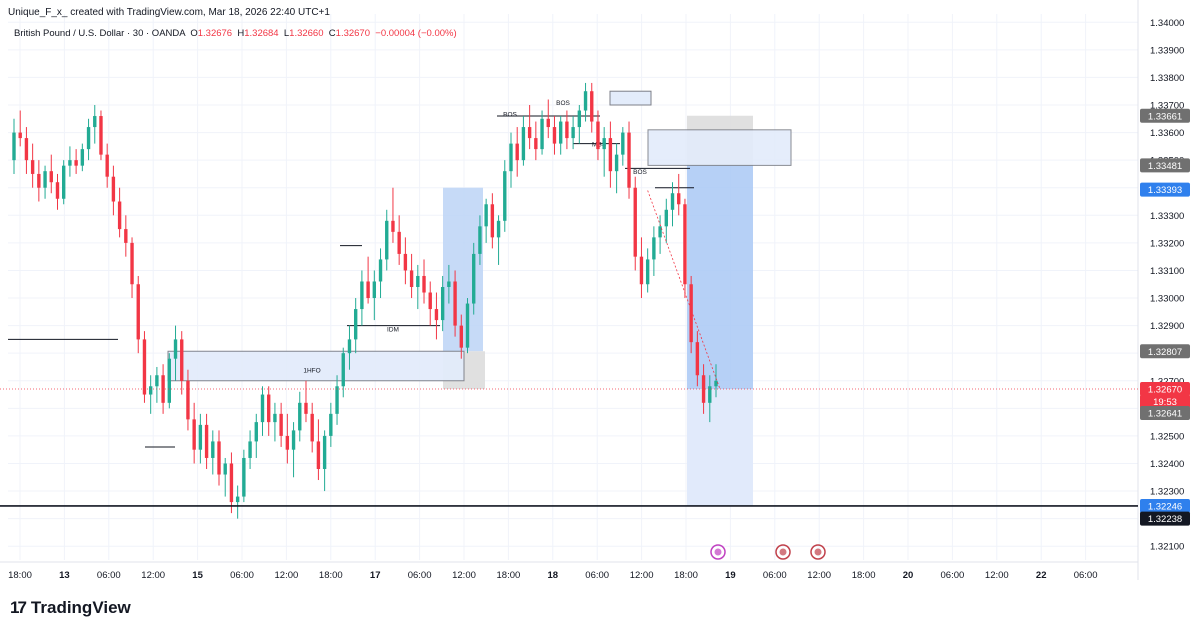  I want to click on projection-zone-upper, so click(463, 269).